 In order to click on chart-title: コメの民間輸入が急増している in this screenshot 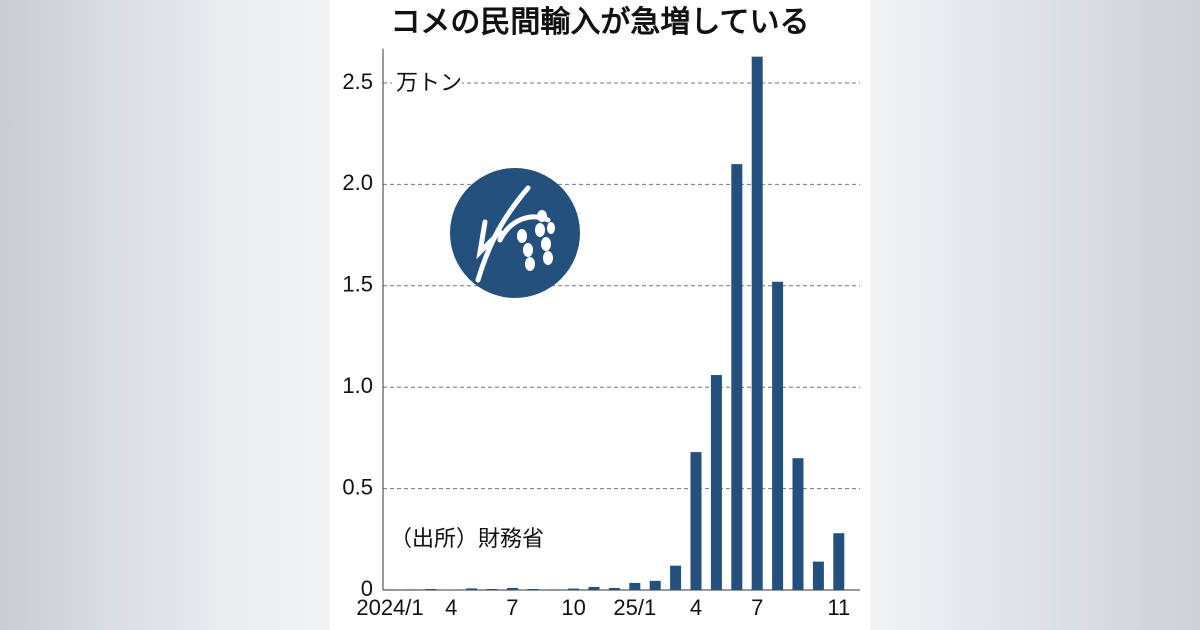, I will do `click(599, 22)`.